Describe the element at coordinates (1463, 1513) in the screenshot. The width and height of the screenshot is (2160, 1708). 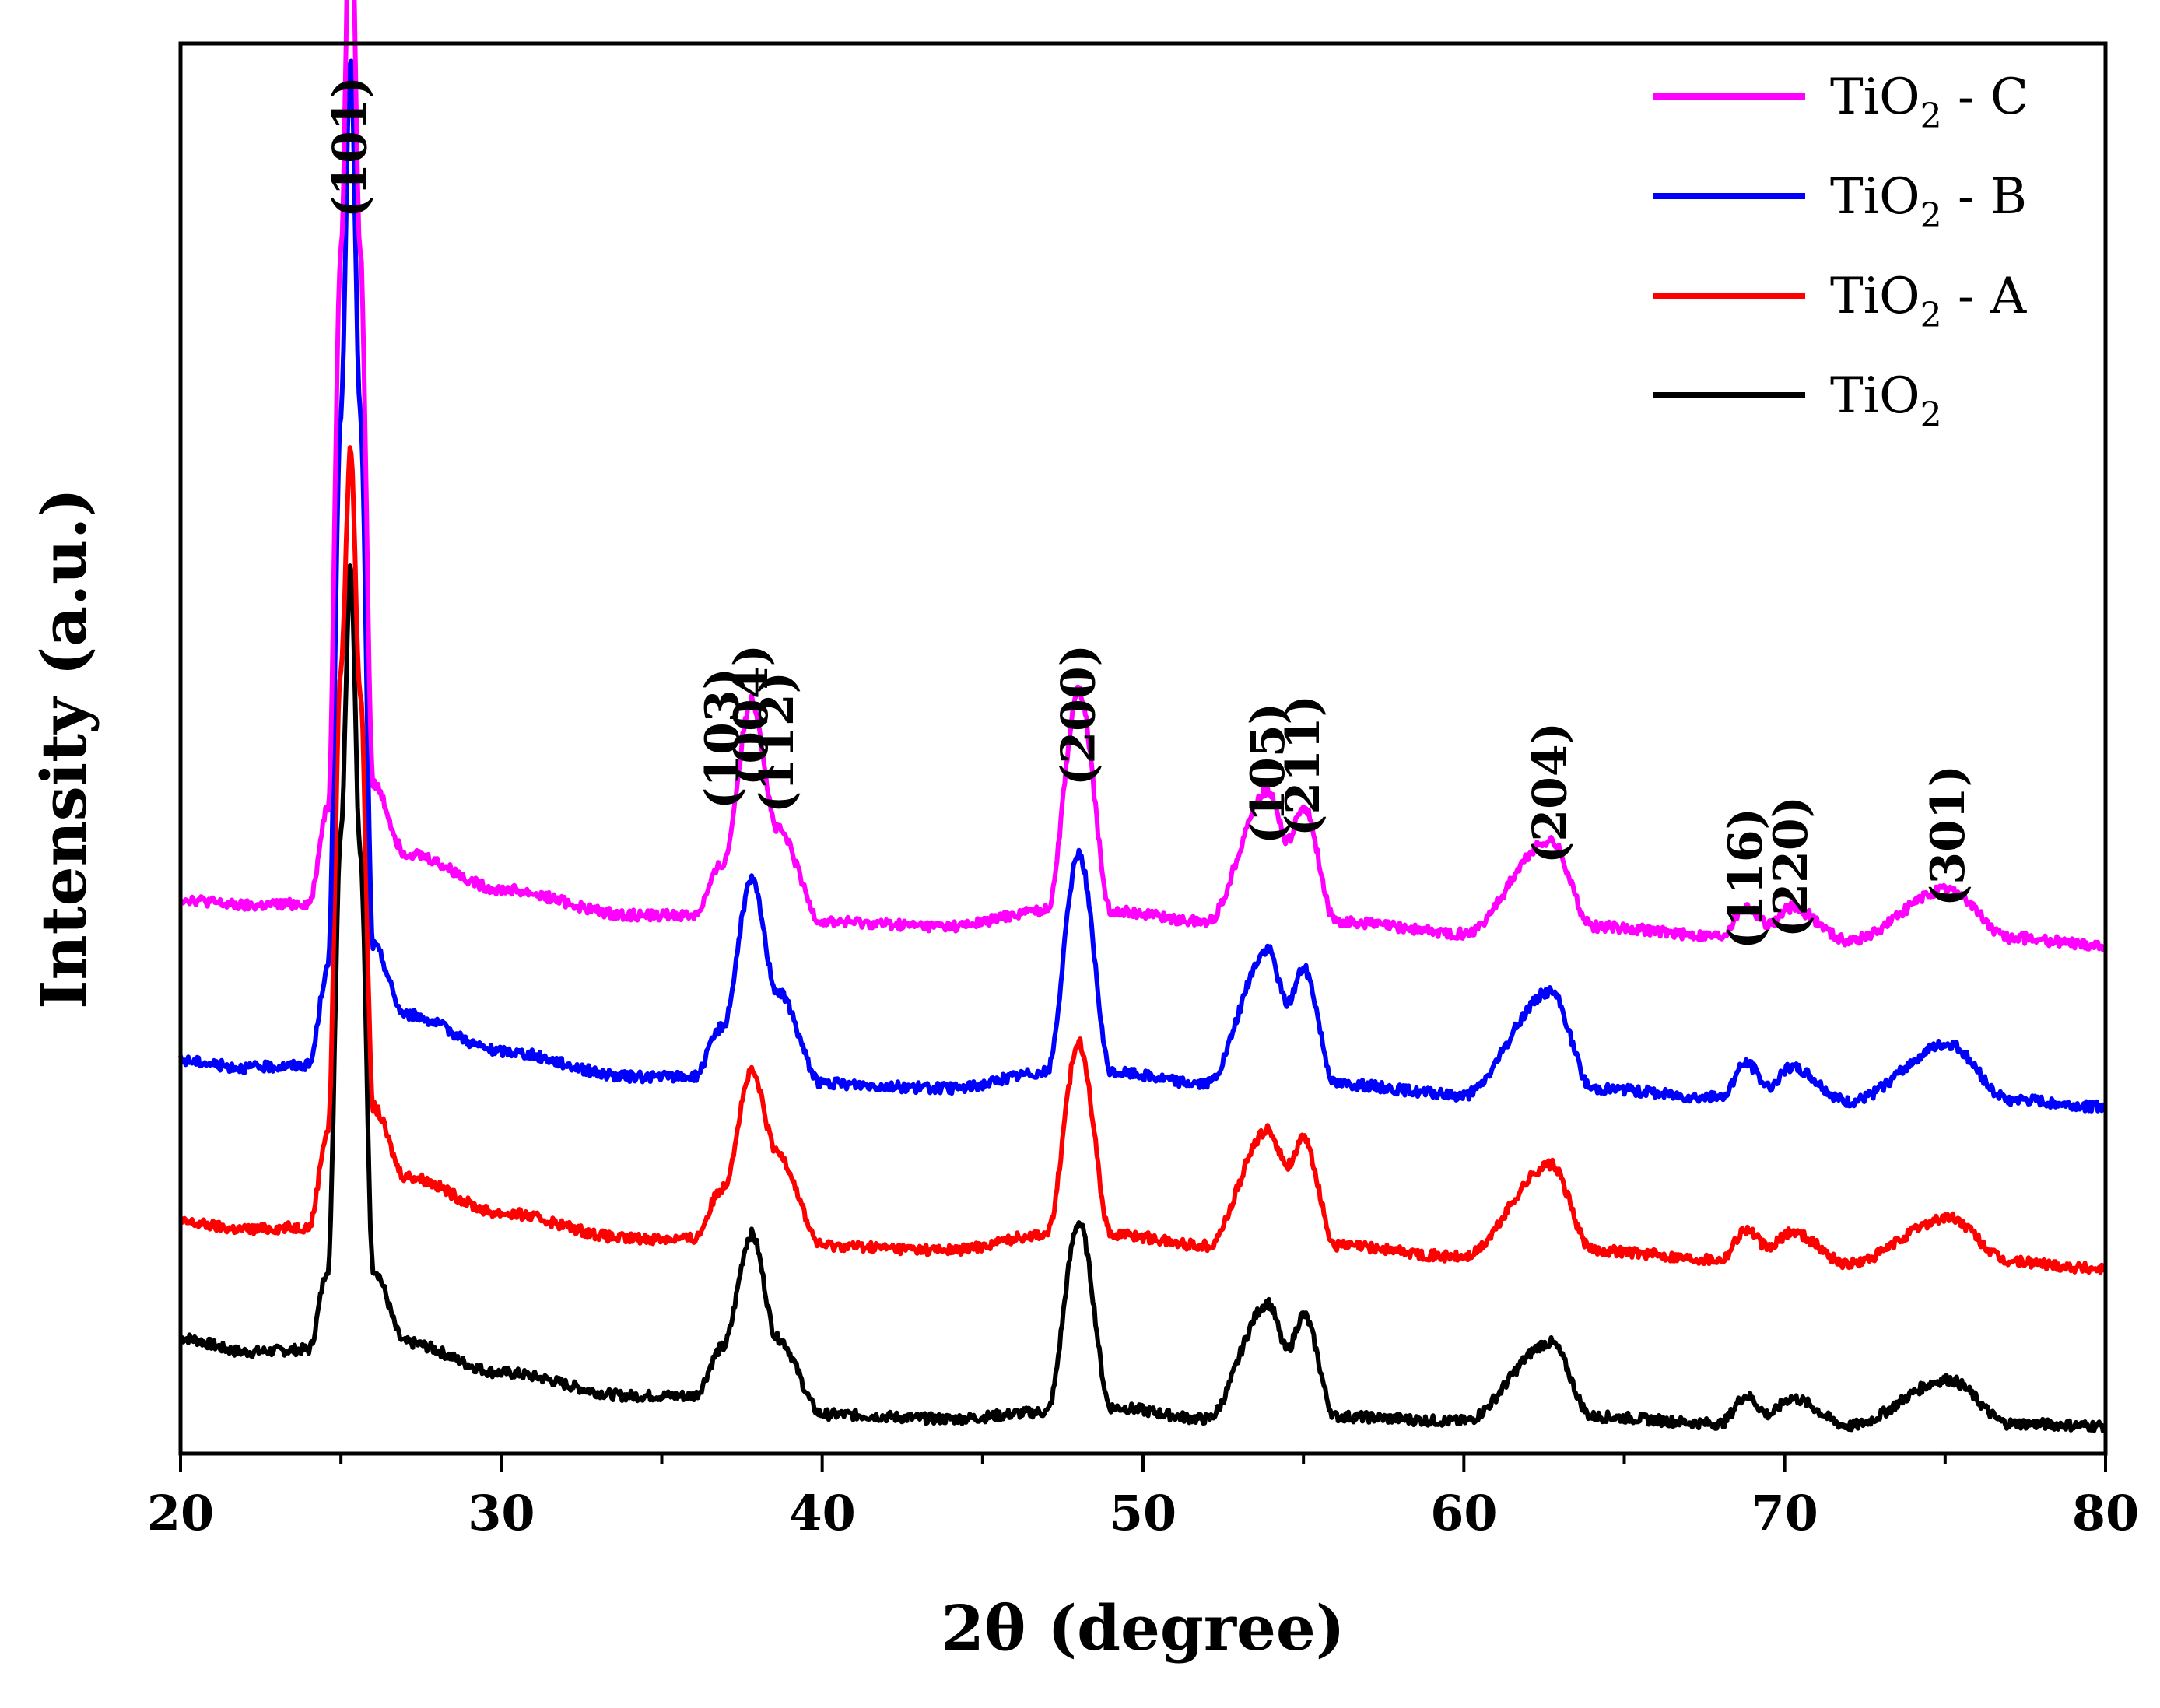
I see `x-tick-label: 60` at that location.